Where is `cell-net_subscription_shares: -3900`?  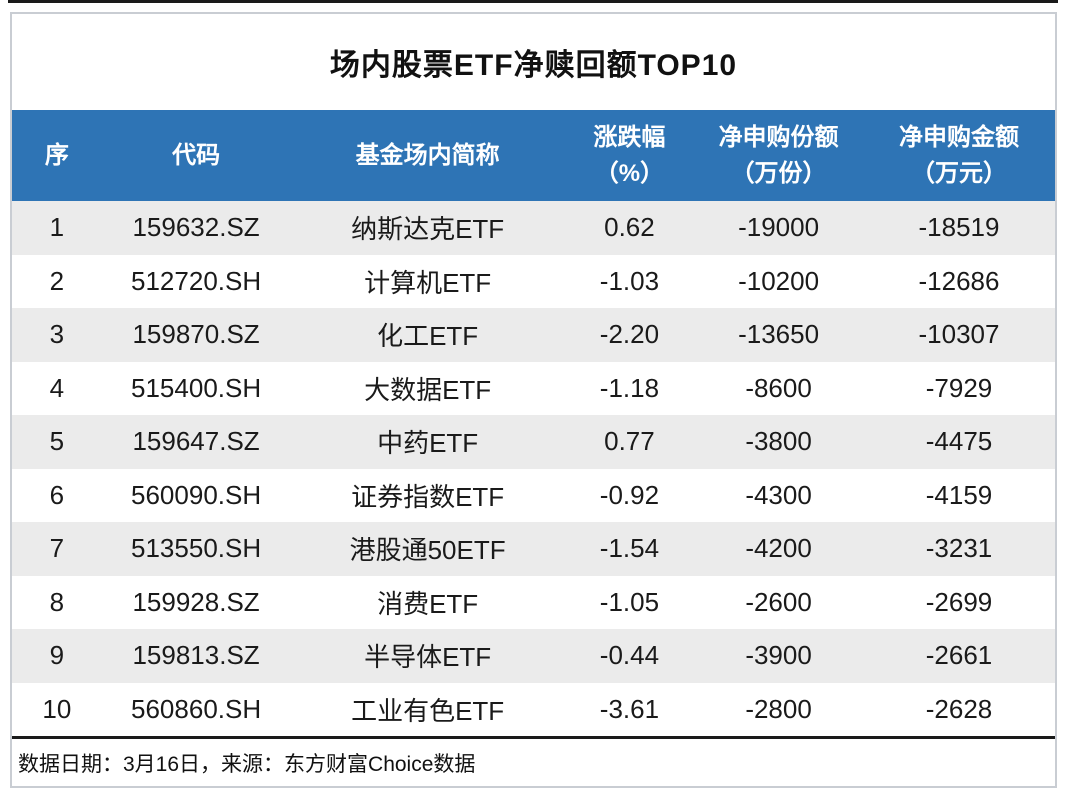
cell-net_subscription_shares: -3900 is located at coordinates (778, 655).